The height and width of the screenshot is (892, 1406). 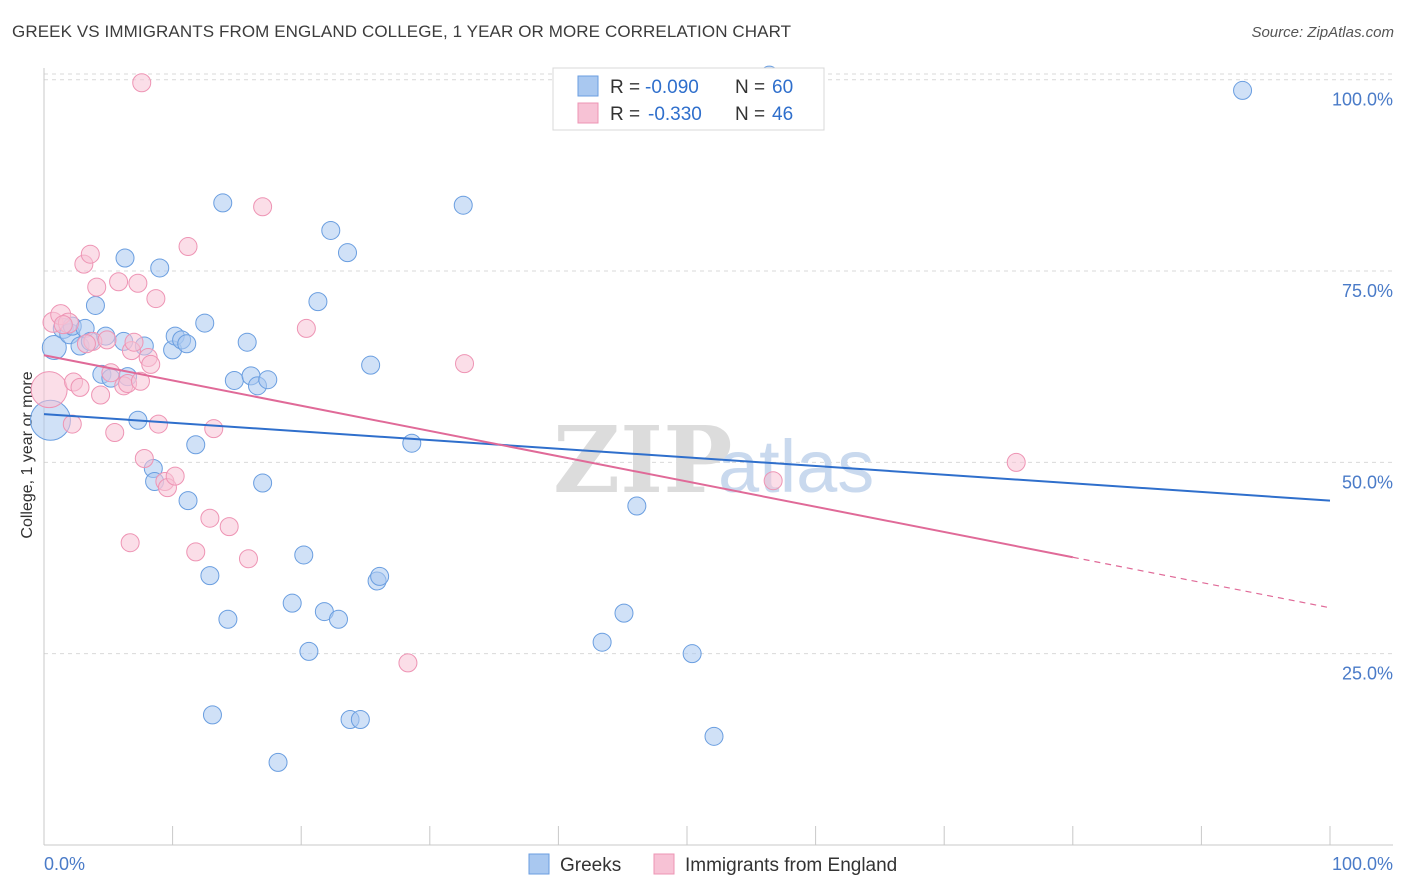 I want to click on watermark: ZIP atlas, so click(x=713, y=460).